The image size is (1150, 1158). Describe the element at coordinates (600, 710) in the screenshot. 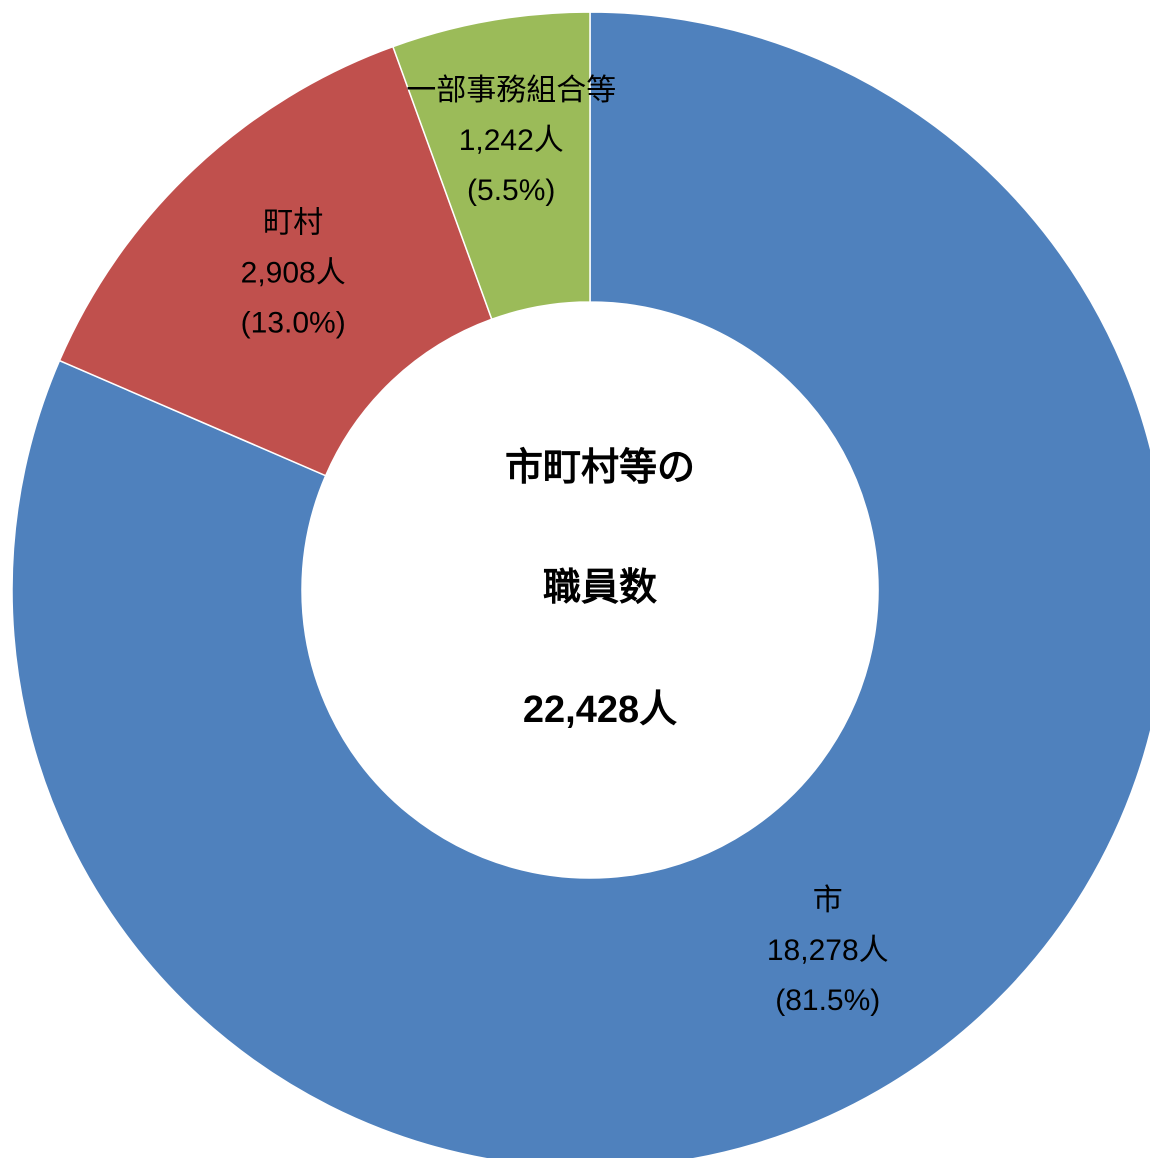

I see `center-total: 22,428人` at that location.